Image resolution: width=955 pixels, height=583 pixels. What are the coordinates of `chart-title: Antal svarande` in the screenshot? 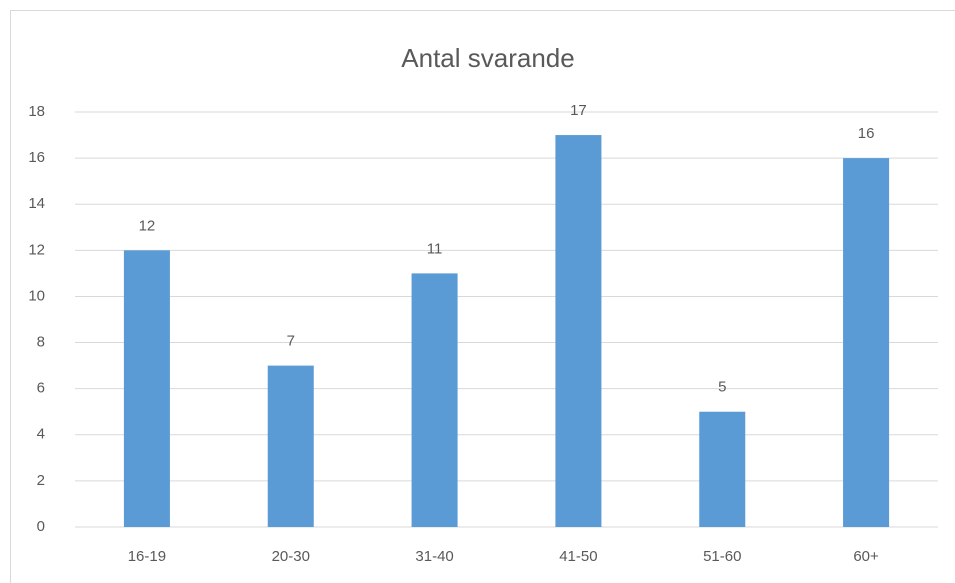 It's located at (487, 58).